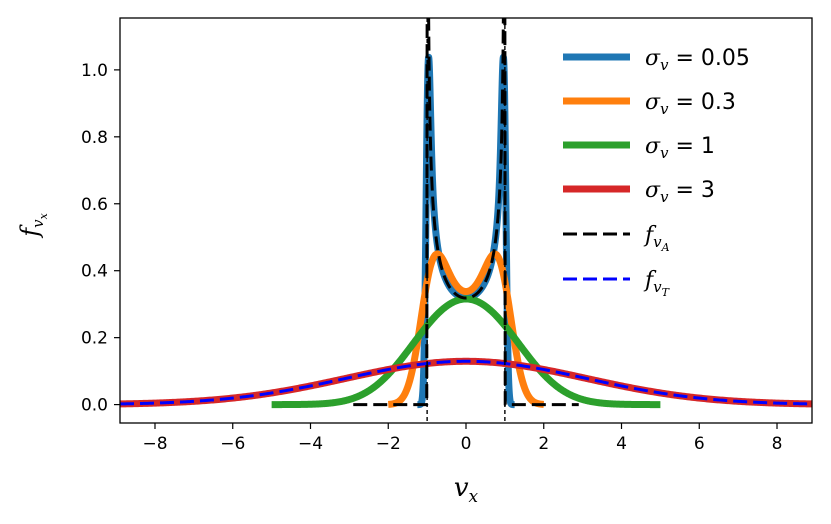 The width and height of the screenshot is (831, 524). Describe the element at coordinates (100, 238) in the screenshot. I see `y-axis: 0.0 0.2 0.4 0.6 0.8 1.0` at that location.